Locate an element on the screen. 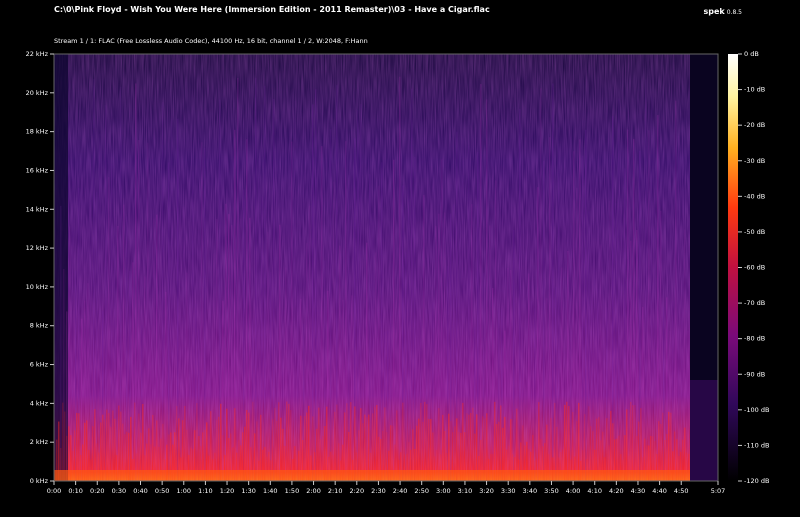 This screenshot has height=517, width=800. freq-tick-label: 16 kHz is located at coordinates (37, 170).